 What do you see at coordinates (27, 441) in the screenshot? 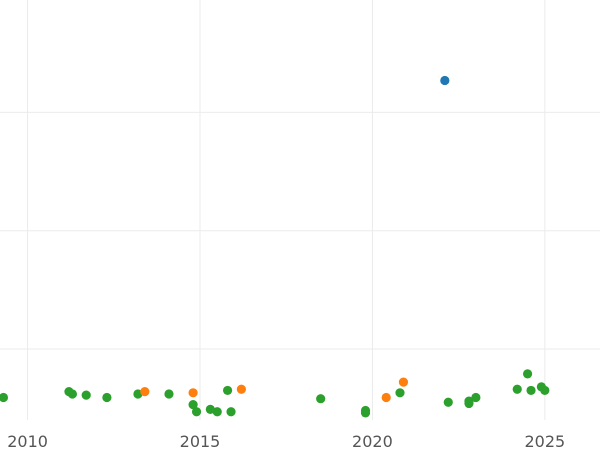
I see `x-tick-label: 2010` at bounding box center [27, 441].